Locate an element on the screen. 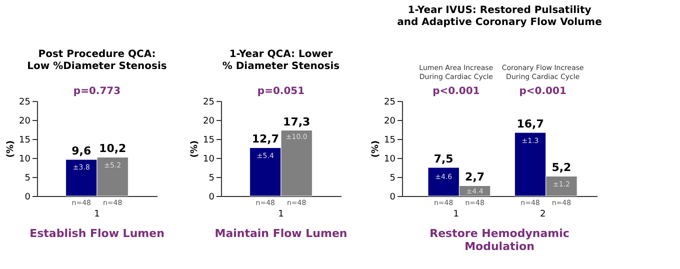  chart-title: 1-Year IVUS: Restored Pulsatility and Adaptive Coronary Flow Volume is located at coordinates (499, 16).